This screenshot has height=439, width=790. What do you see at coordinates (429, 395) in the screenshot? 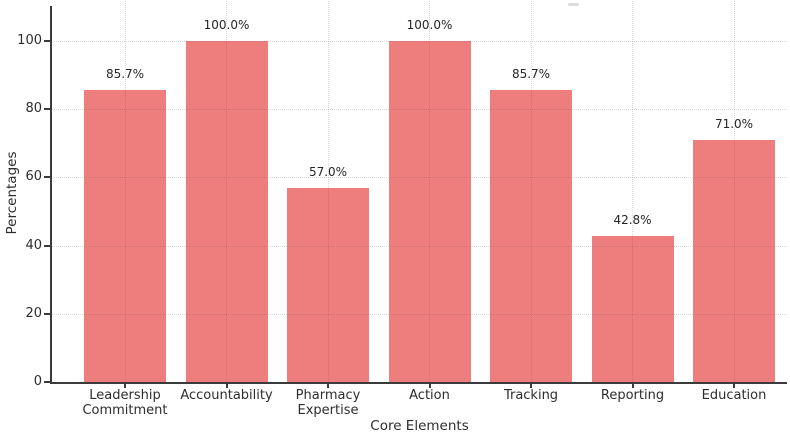
I see `x-tick-label: Action` at bounding box center [429, 395].